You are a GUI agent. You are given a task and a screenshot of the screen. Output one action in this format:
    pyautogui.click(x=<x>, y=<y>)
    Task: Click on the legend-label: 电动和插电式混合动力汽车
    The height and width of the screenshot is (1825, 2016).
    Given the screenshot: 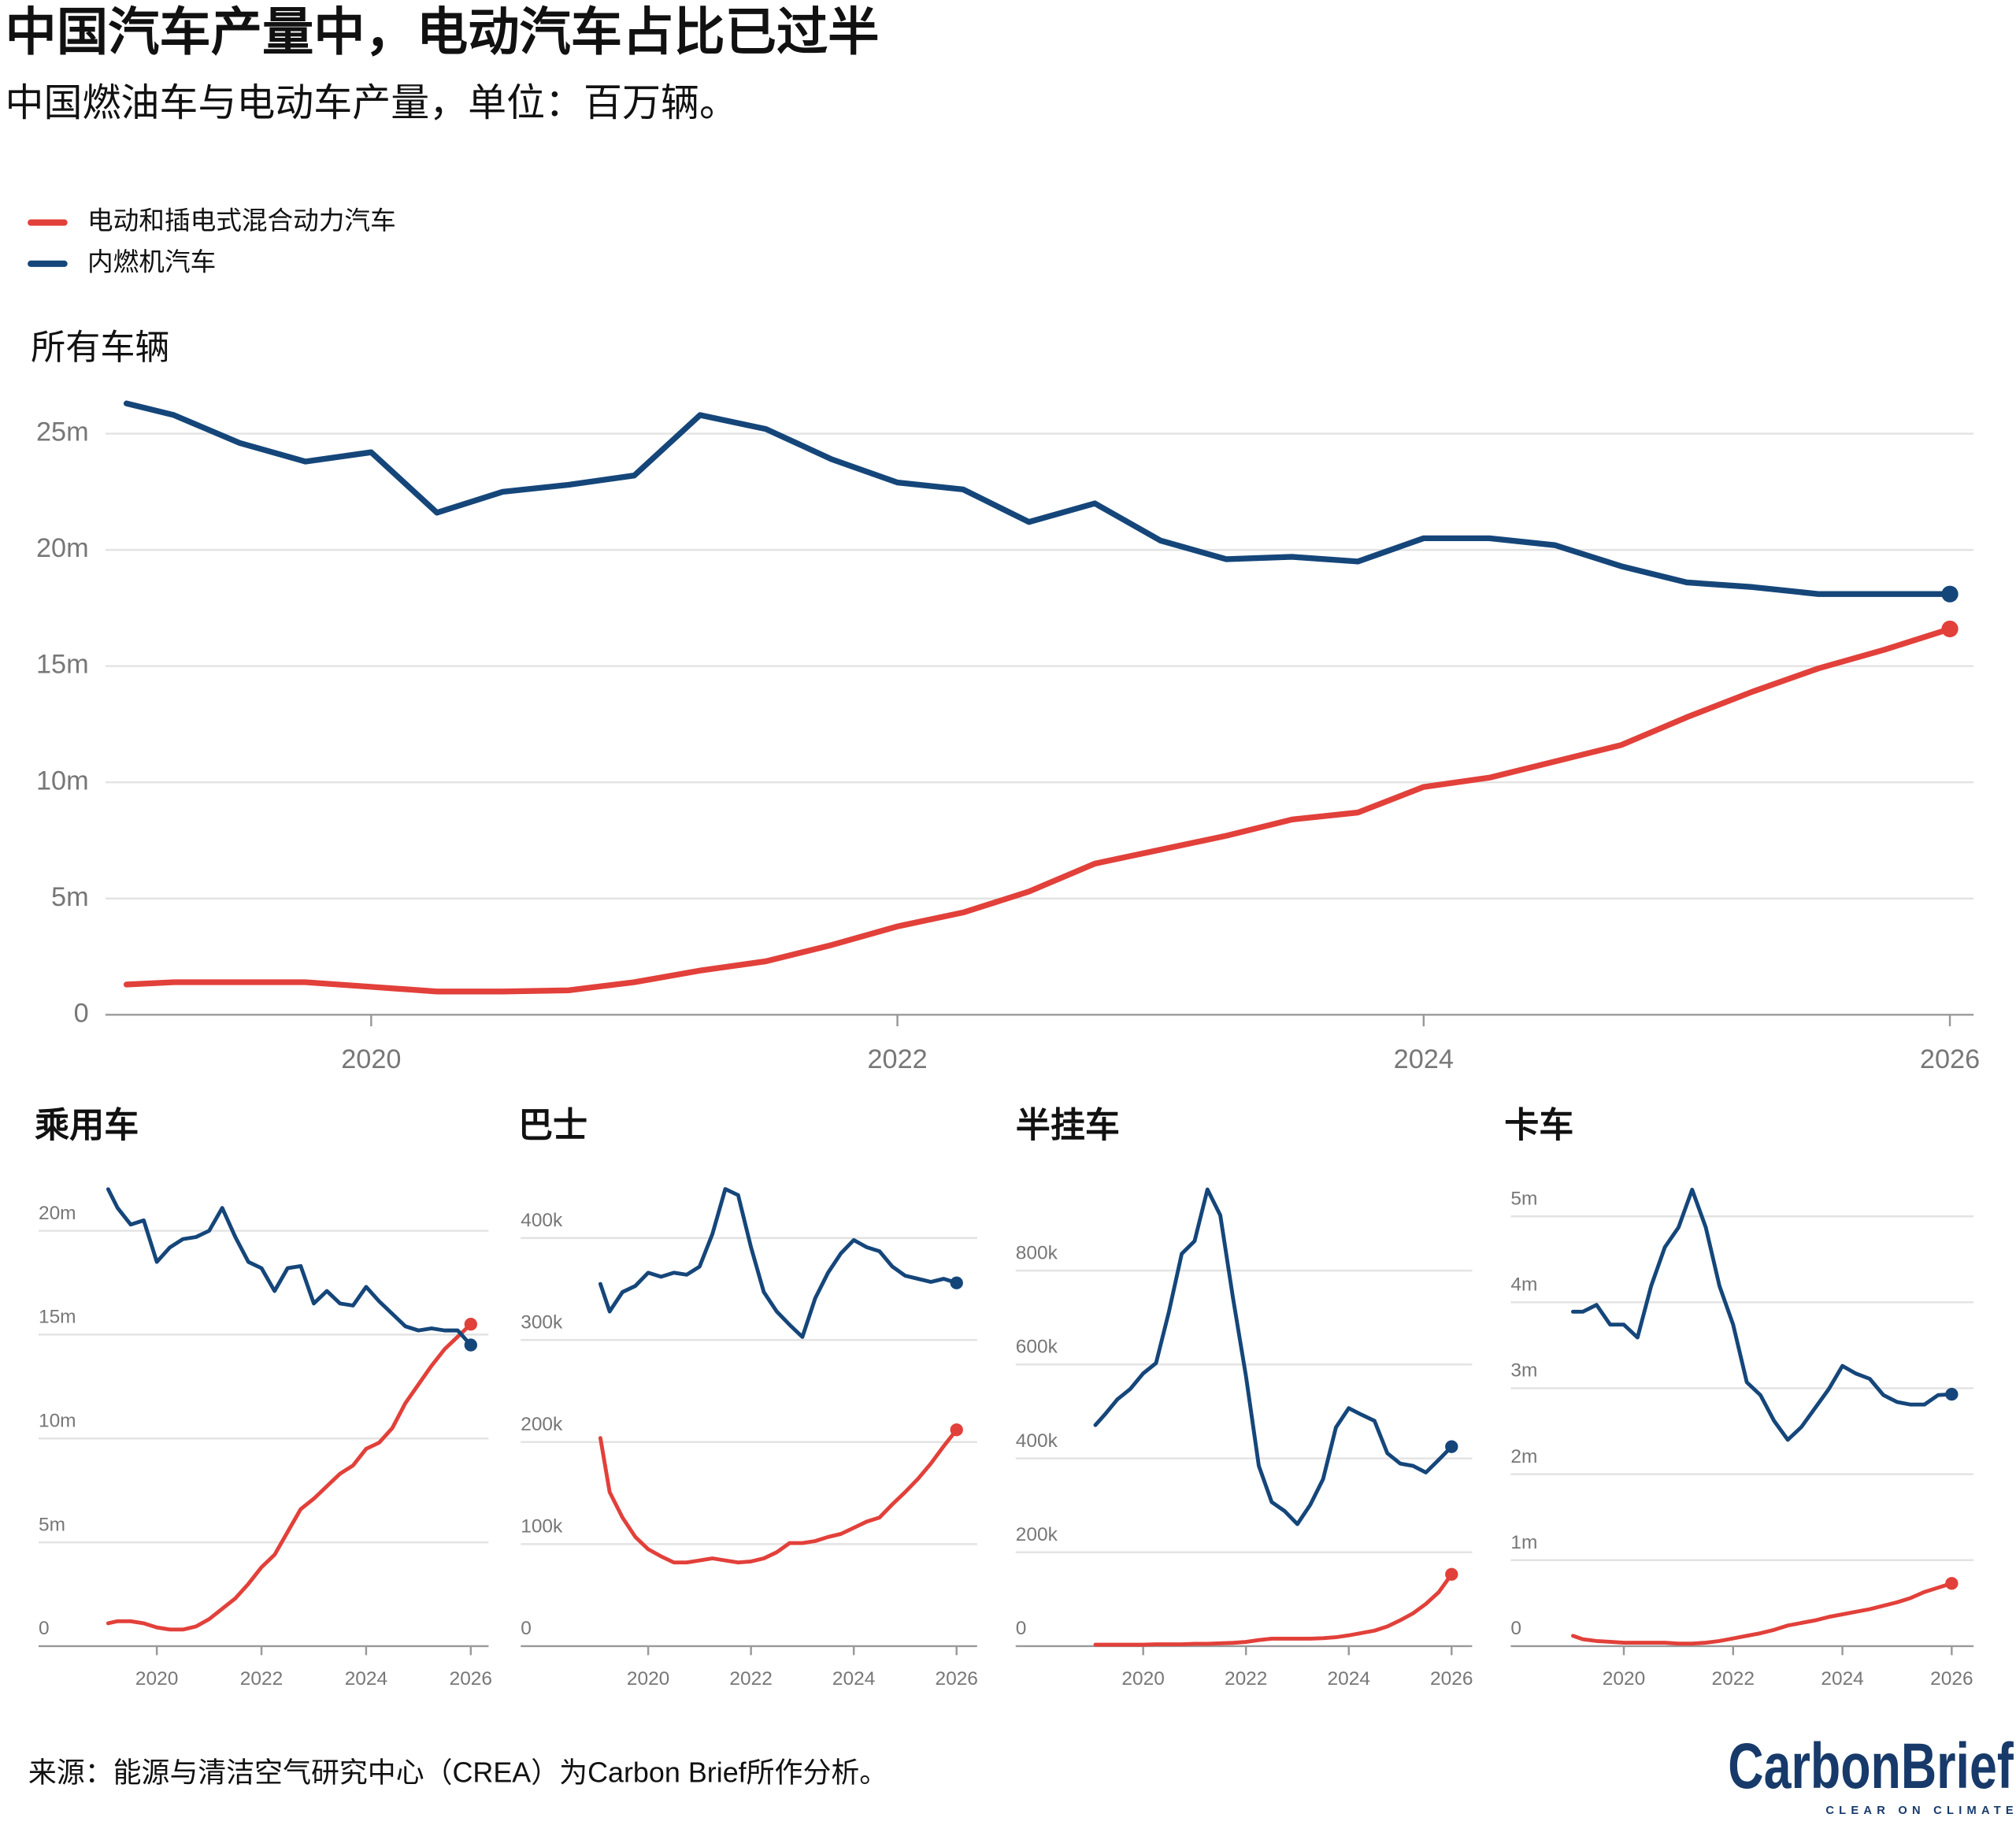 What is the action you would take?
    pyautogui.click(x=241, y=220)
    